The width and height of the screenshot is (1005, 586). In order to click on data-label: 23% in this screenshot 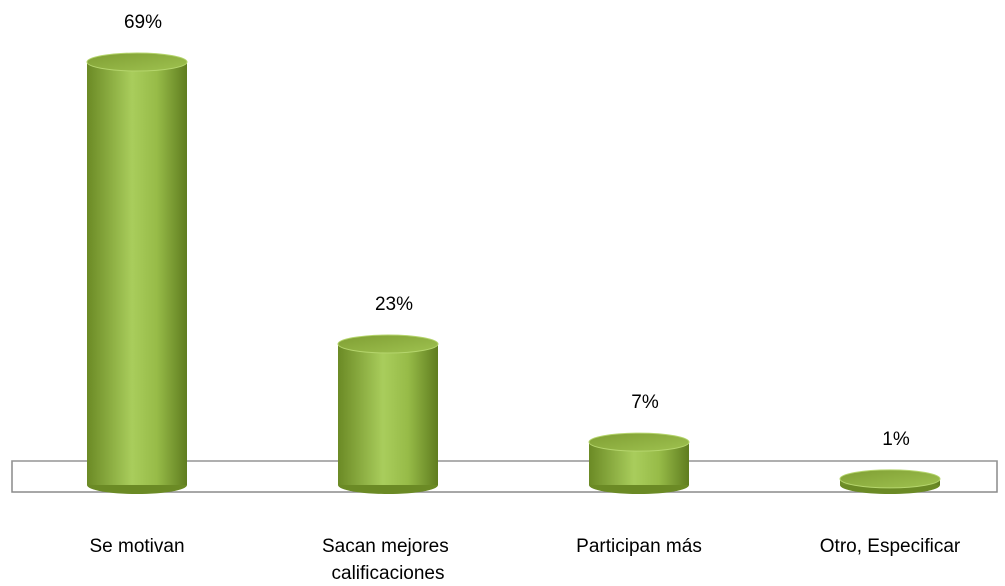, I will do `click(394, 304)`.